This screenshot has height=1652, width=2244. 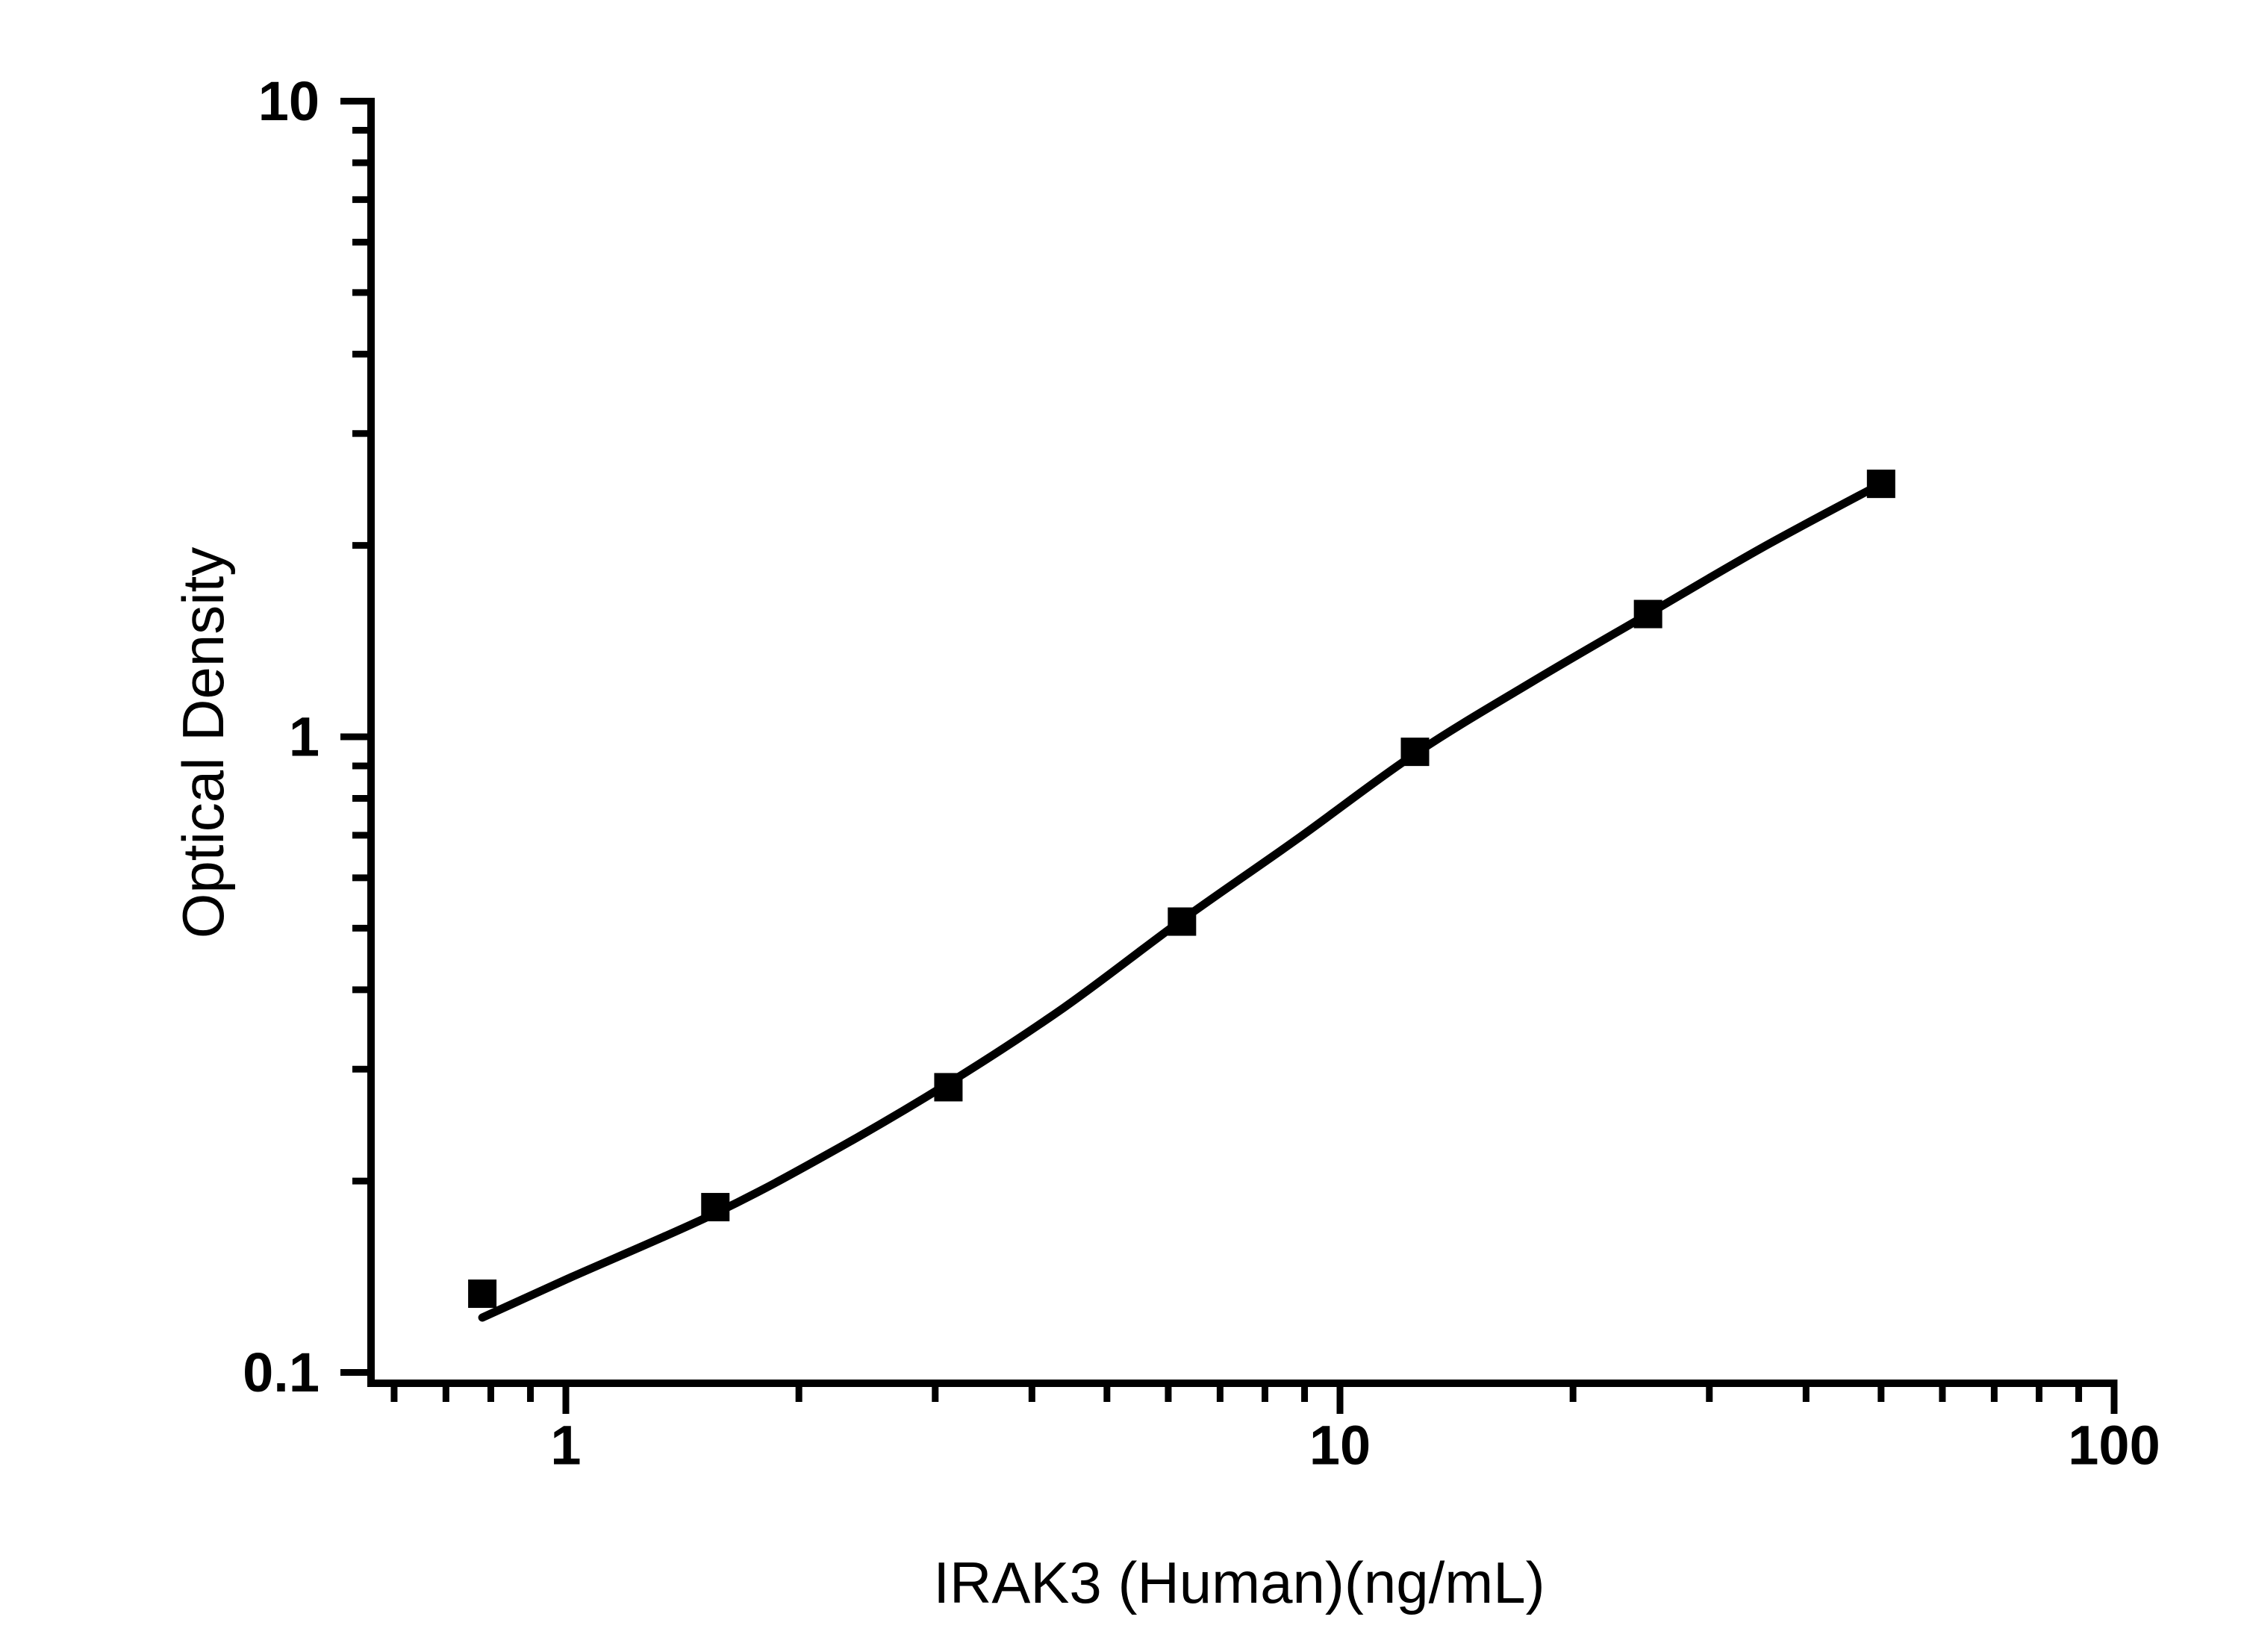 What do you see at coordinates (1239, 1582) in the screenshot?
I see `x-axis-title: IRAK3 (Human)(ng/mL)` at bounding box center [1239, 1582].